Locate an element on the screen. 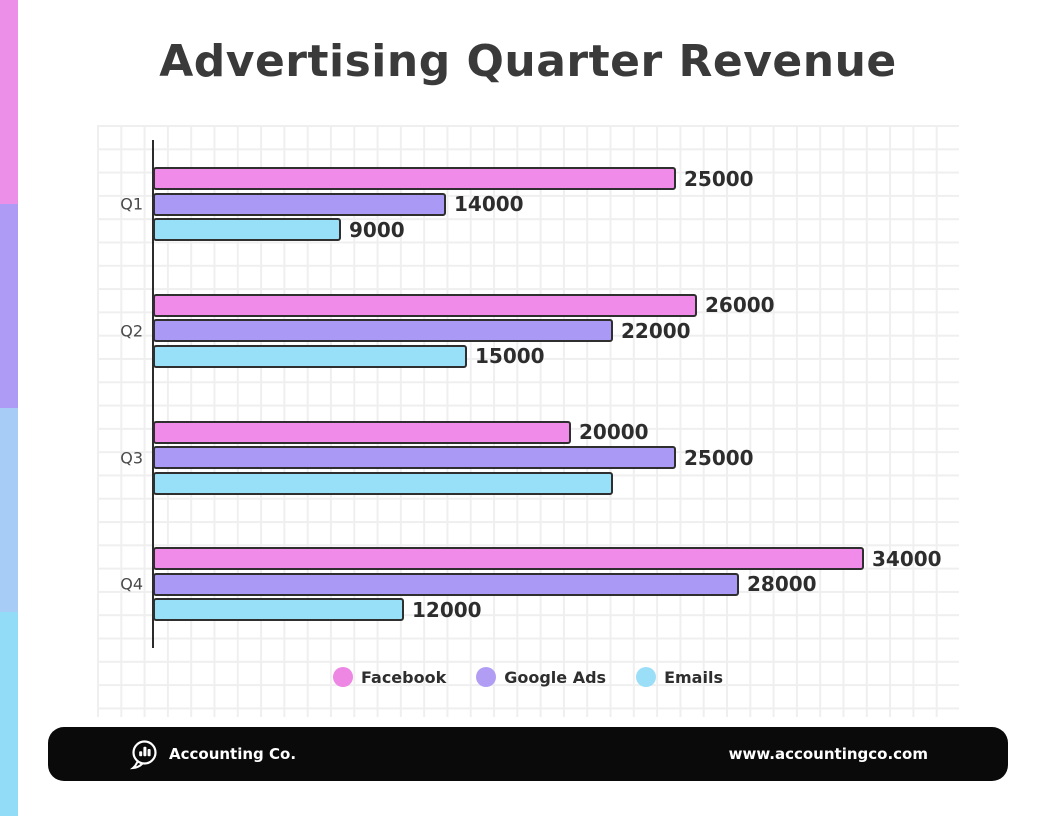  category-label-q1: Q1 is located at coordinates (131, 204).